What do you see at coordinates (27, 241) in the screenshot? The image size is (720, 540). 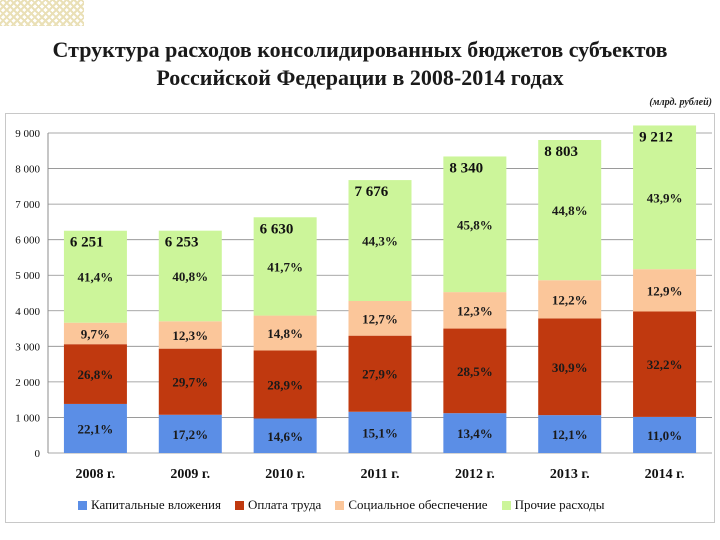 I see `y-tick-label: 6 000` at bounding box center [27, 241].